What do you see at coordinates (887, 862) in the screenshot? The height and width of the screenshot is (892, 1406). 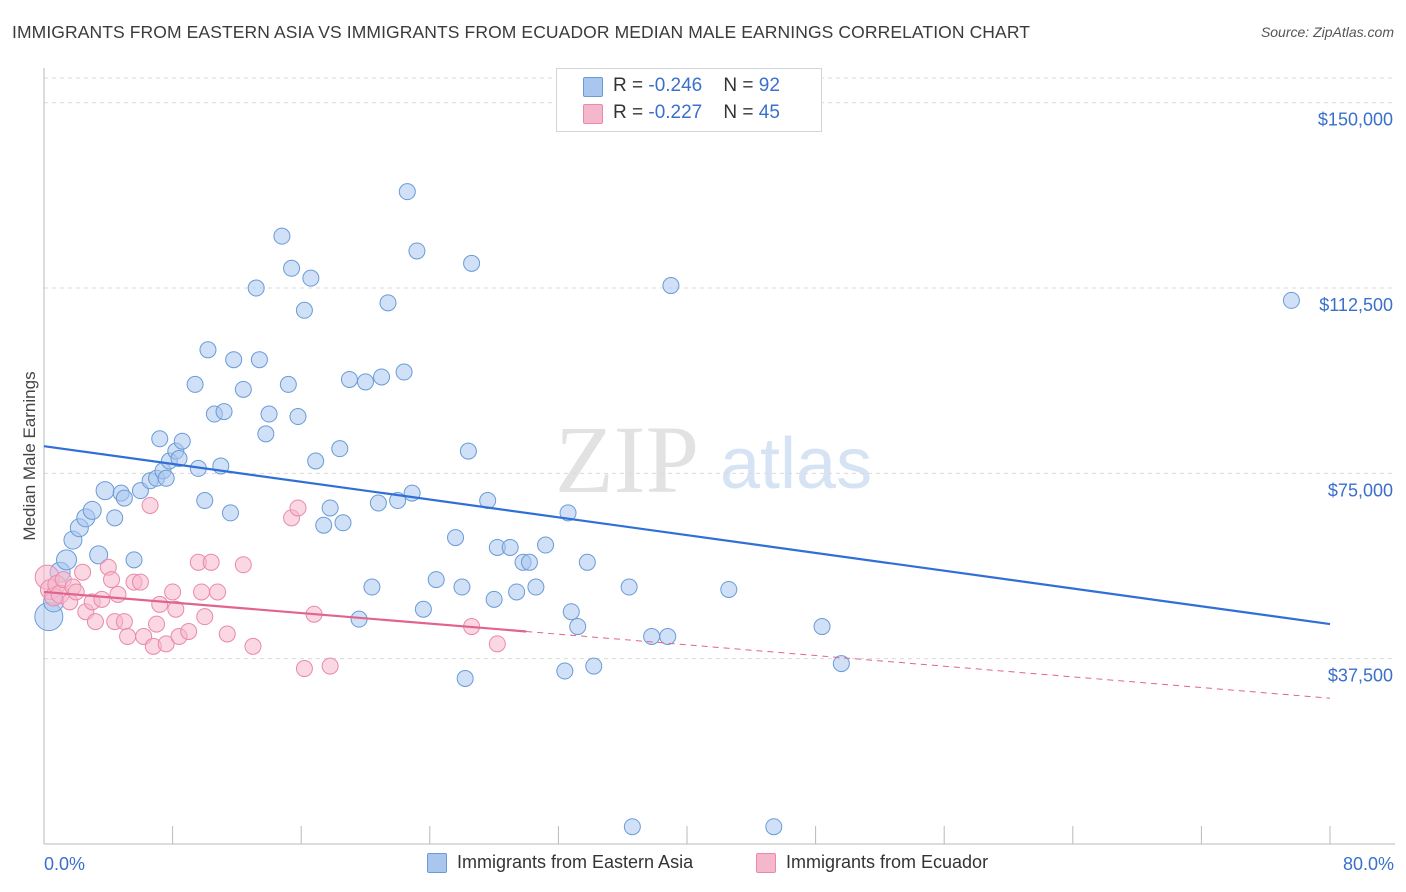 I see `bottom-legend-series2-label: Immigrants from Ecuador` at bounding box center [887, 862].